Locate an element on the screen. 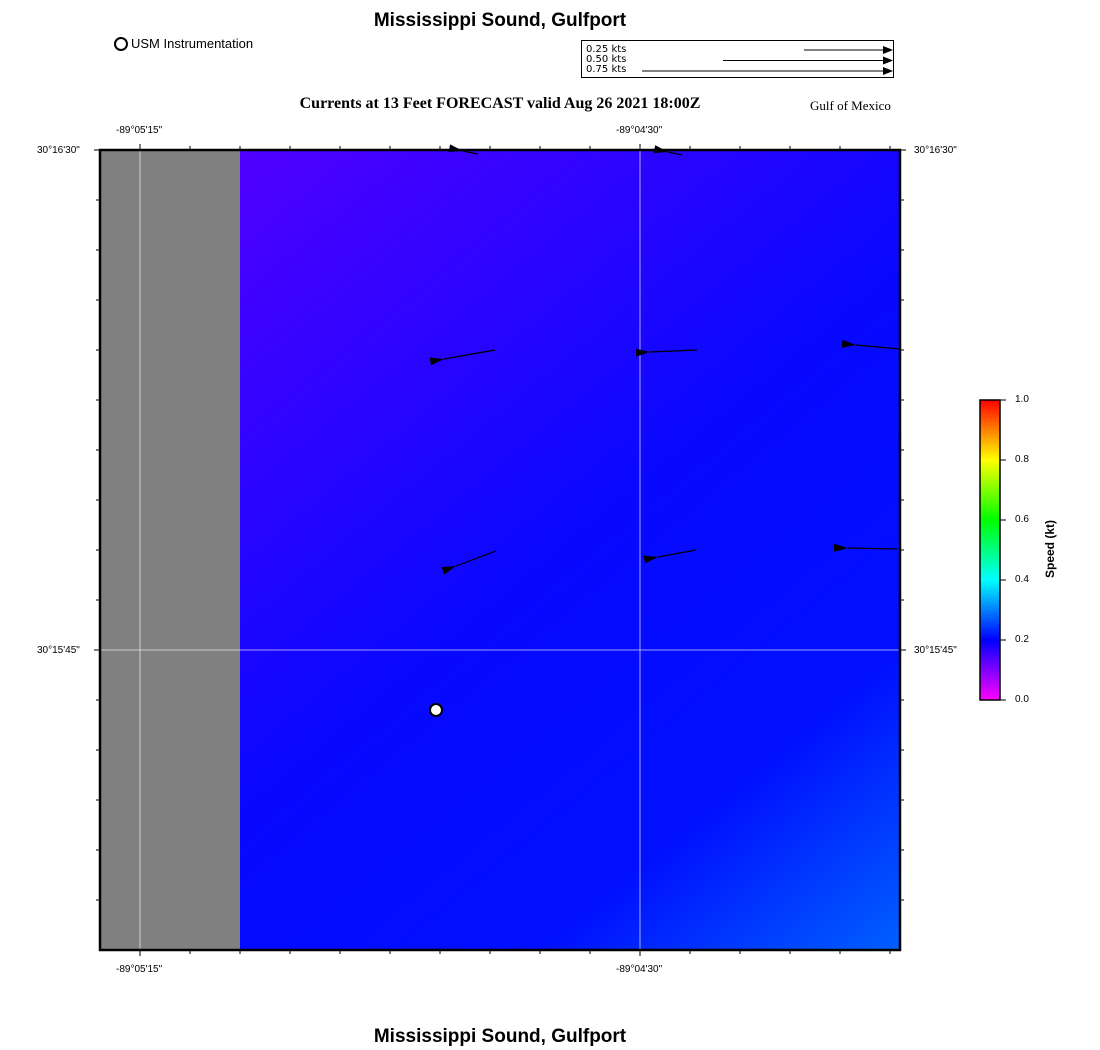  lat-label-left-2: 30°15'45" is located at coordinates (58, 650).